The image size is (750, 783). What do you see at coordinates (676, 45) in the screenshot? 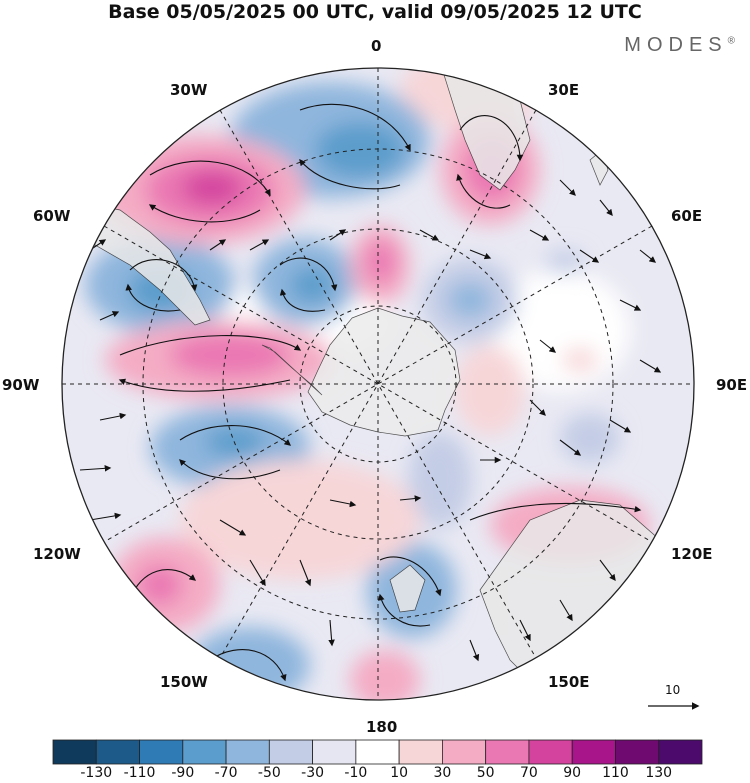
I see `brand-text: MODES` at bounding box center [676, 45].